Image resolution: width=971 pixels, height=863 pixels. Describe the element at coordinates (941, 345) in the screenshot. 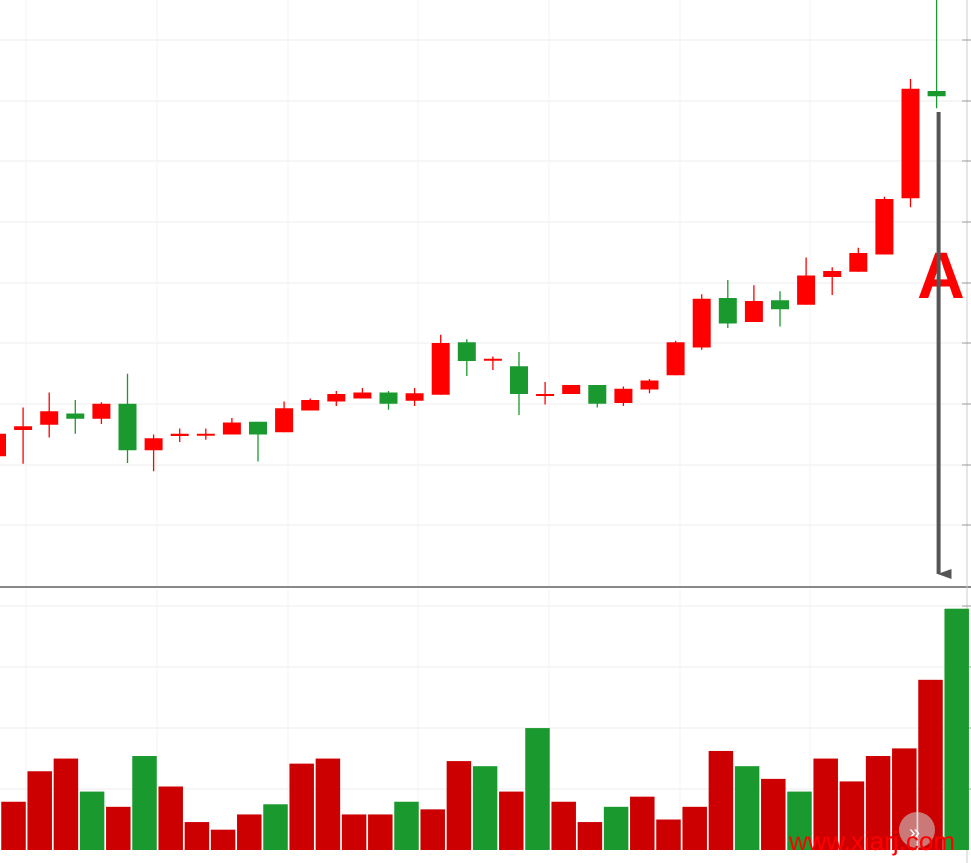

I see `annotations: A` at that location.